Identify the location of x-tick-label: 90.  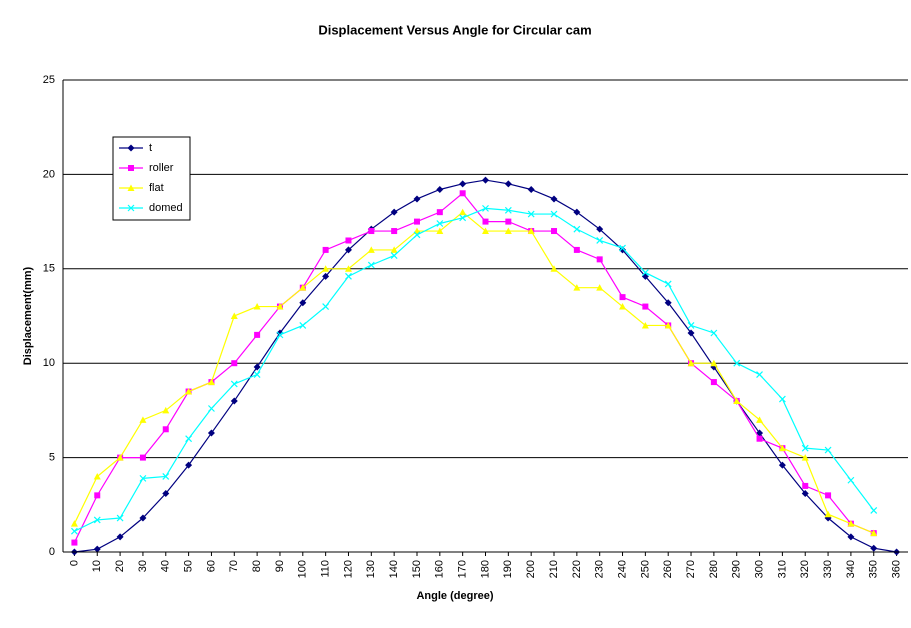
(280, 566).